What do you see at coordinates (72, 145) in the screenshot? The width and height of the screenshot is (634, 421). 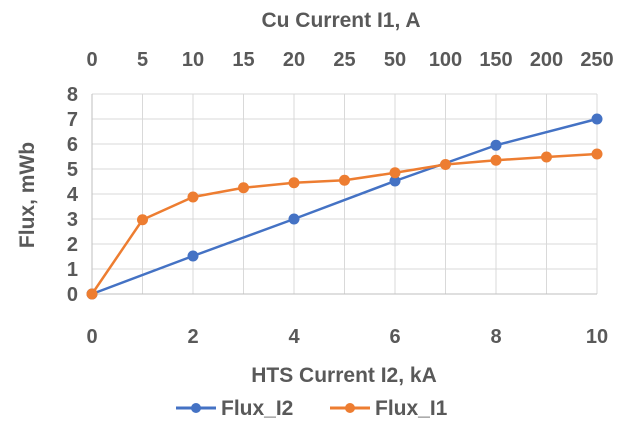 I see `y-tick-label: 6` at bounding box center [72, 145].